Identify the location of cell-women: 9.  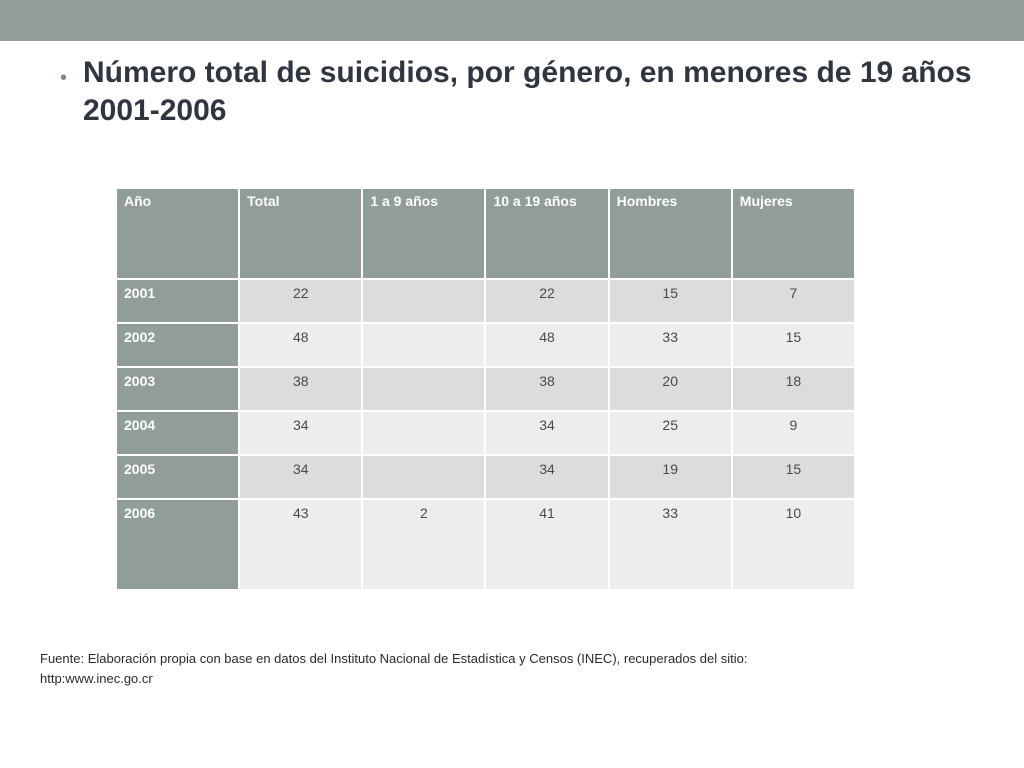
(794, 434).